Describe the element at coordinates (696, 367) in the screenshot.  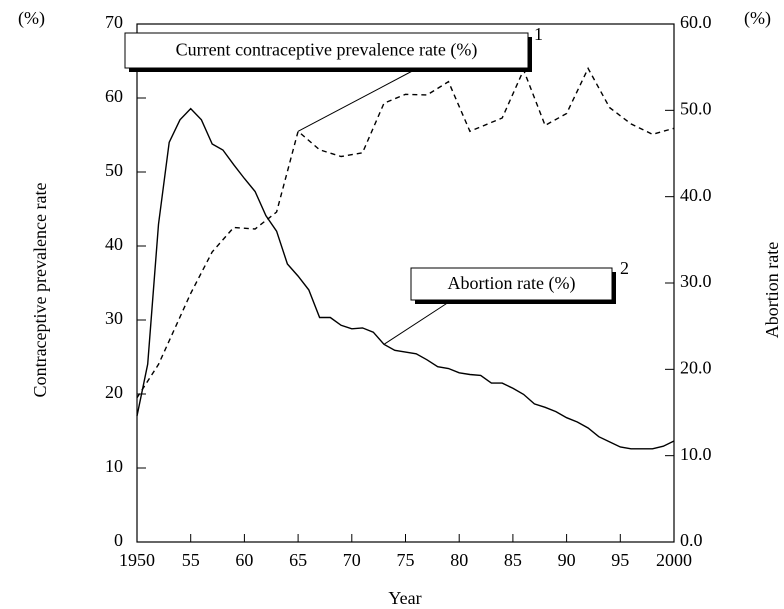
I see `y2-tick-label: 20.0` at that location.